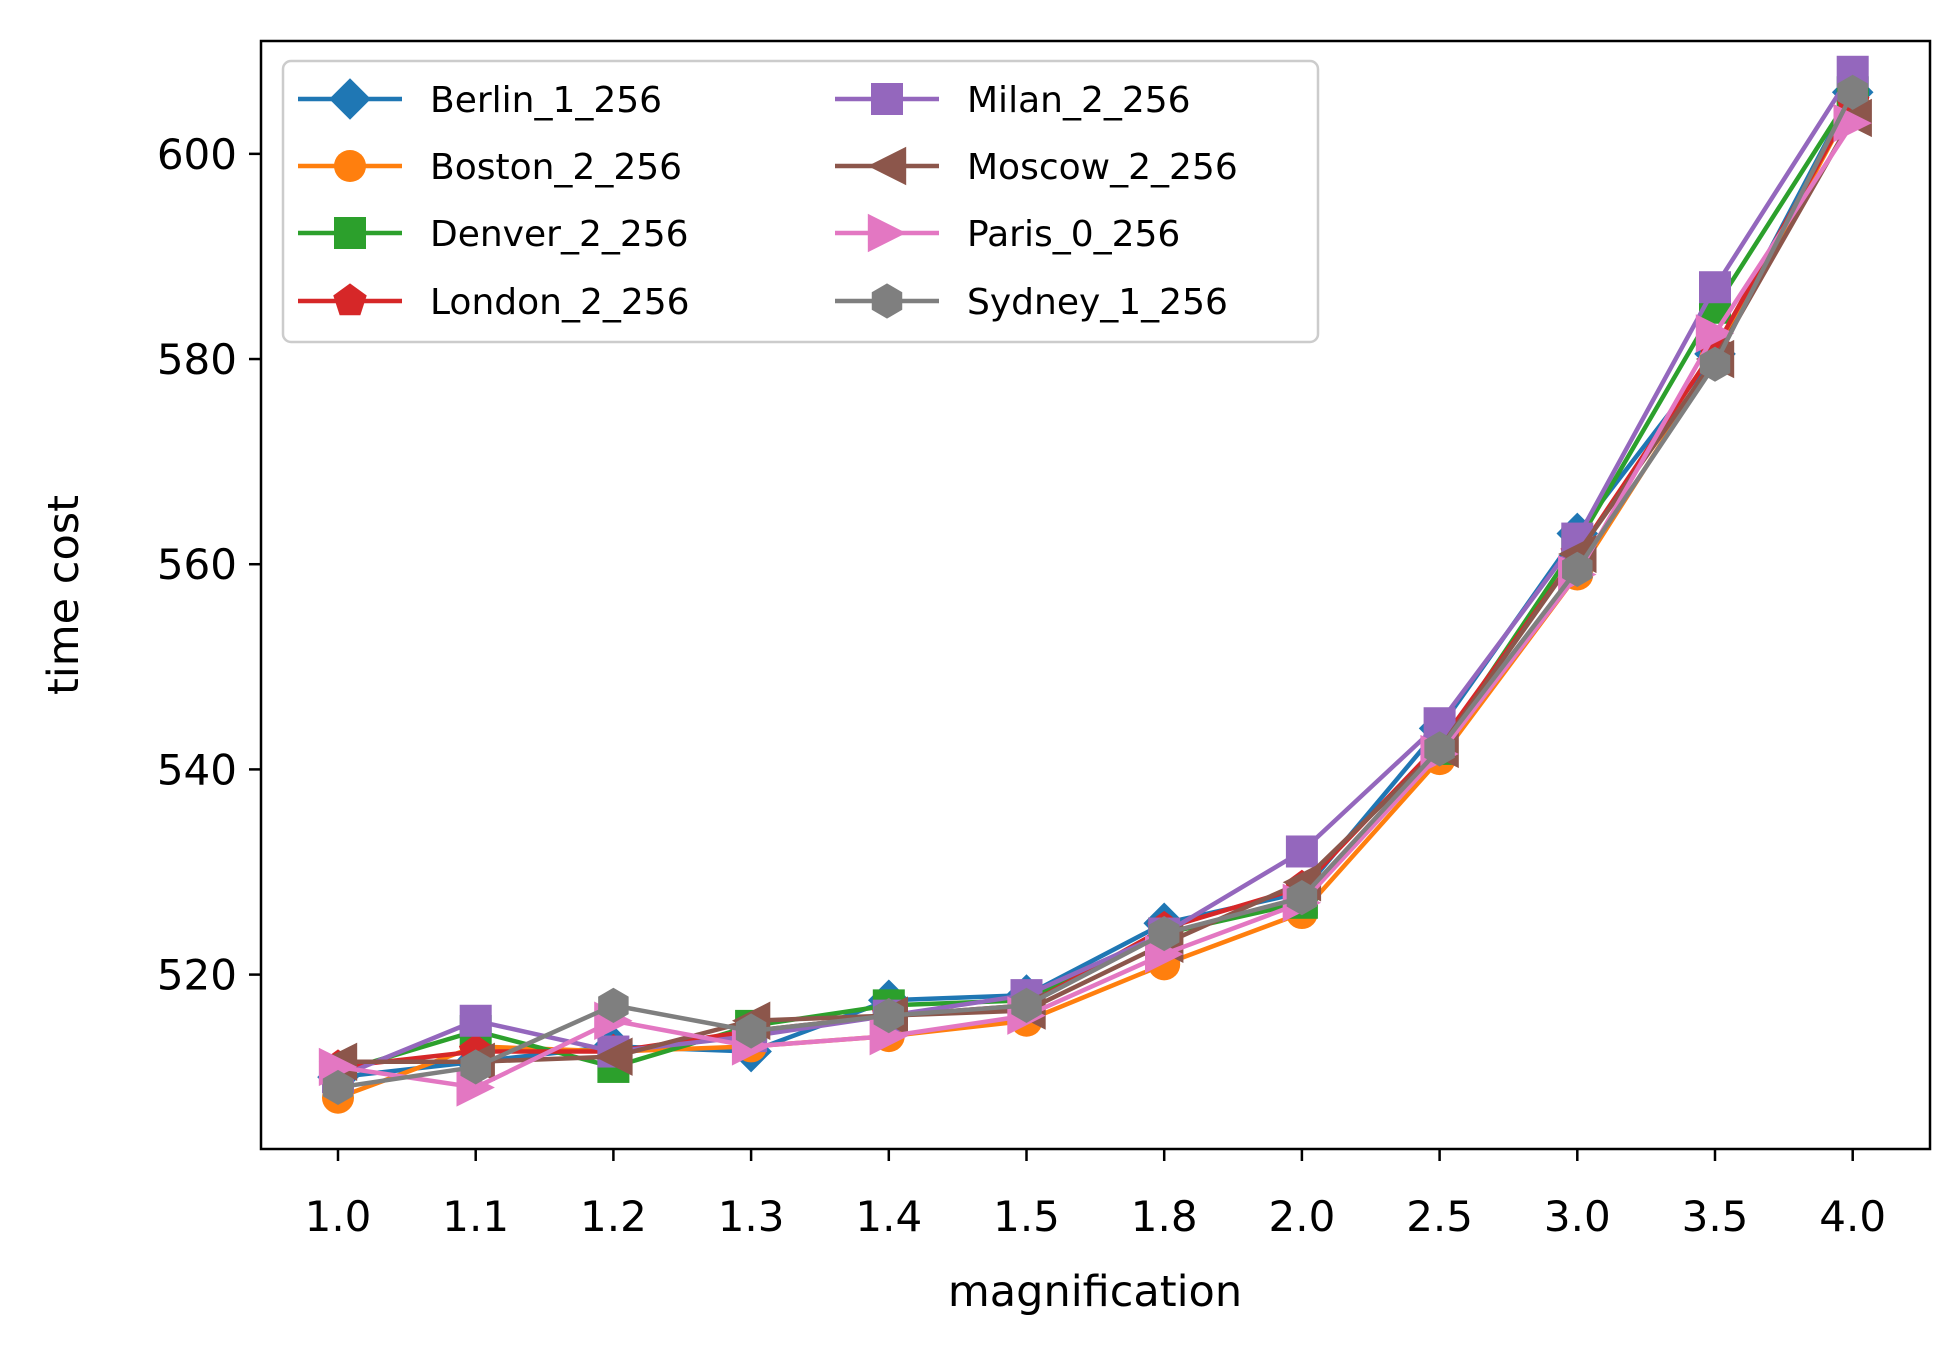 The image size is (1957, 1356). I want to click on y-tick-label: 540, so click(197, 769).